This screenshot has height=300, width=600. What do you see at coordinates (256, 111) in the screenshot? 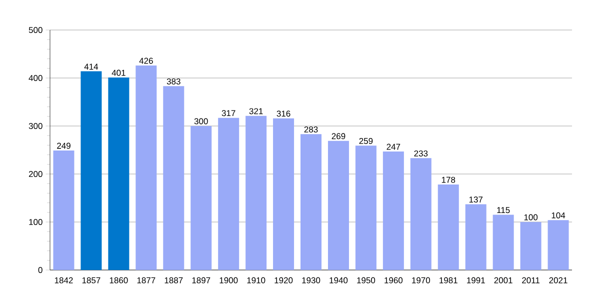
I see `data-label: 321` at bounding box center [256, 111].